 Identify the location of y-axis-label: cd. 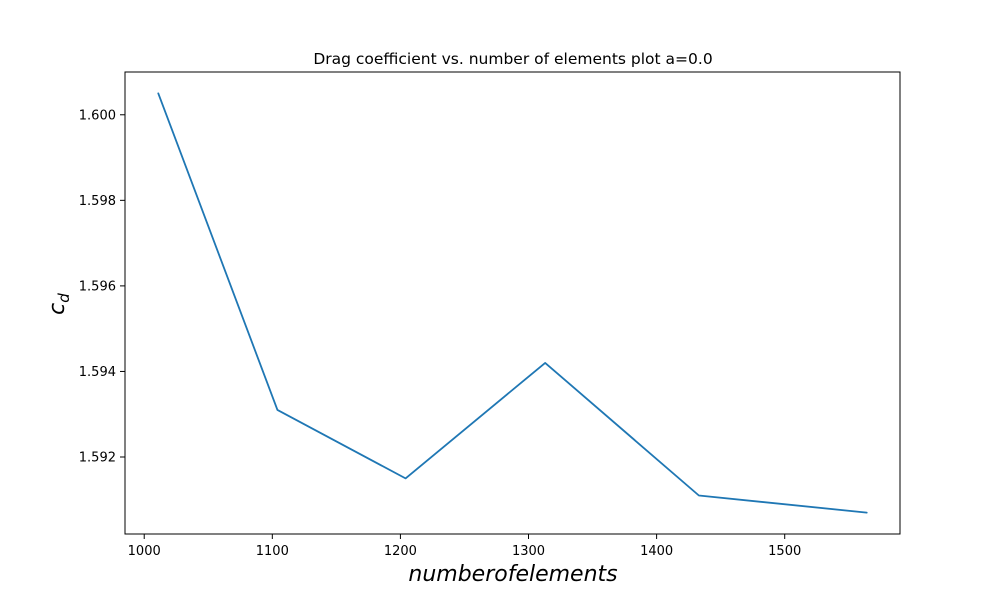
(59, 304).